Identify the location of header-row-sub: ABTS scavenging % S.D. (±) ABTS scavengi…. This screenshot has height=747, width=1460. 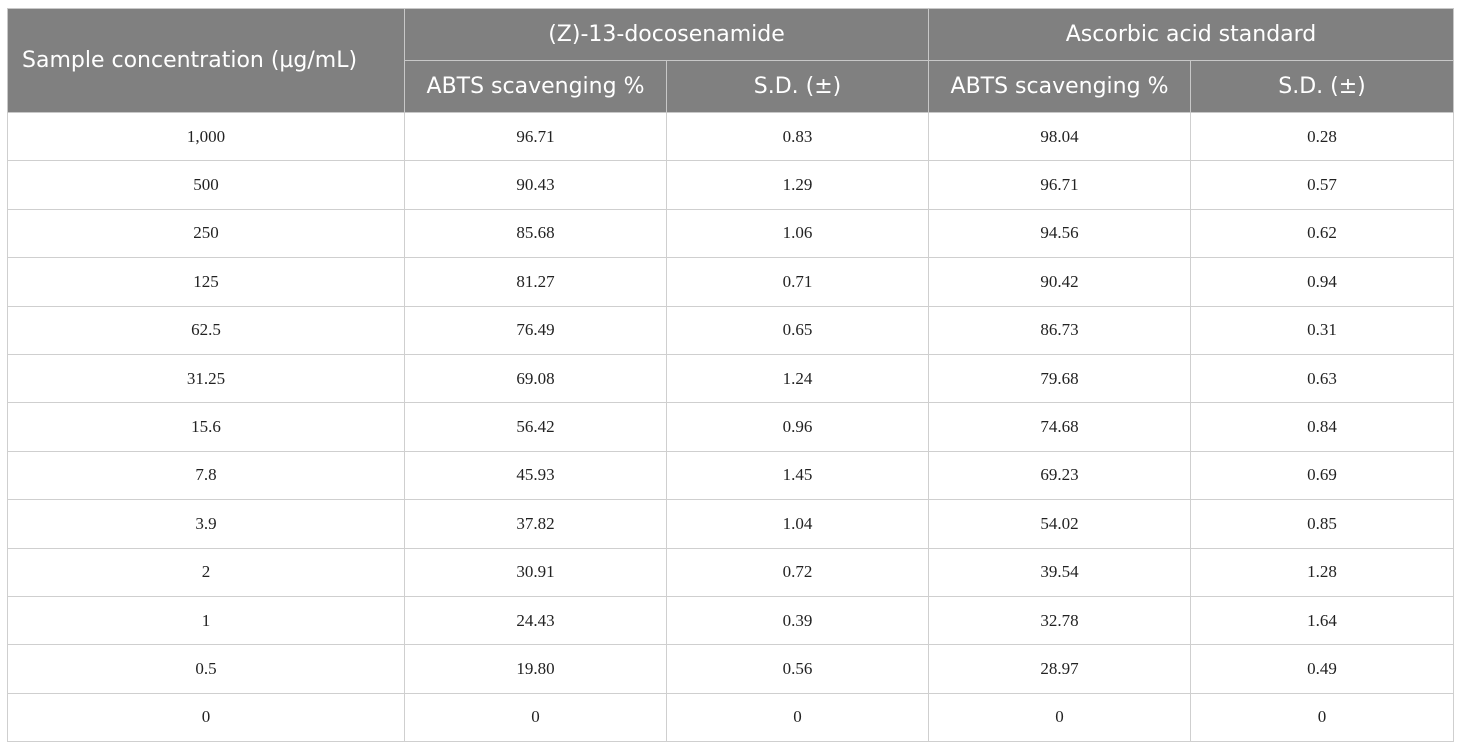
(731, 86).